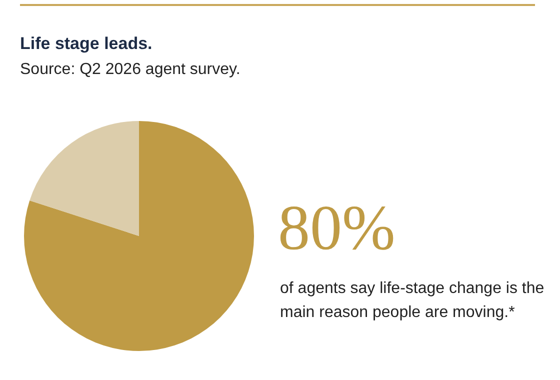  Describe the element at coordinates (412, 301) in the screenshot. I see `text: of agents say life-stage change is the main reason people are moving.*` at that location.